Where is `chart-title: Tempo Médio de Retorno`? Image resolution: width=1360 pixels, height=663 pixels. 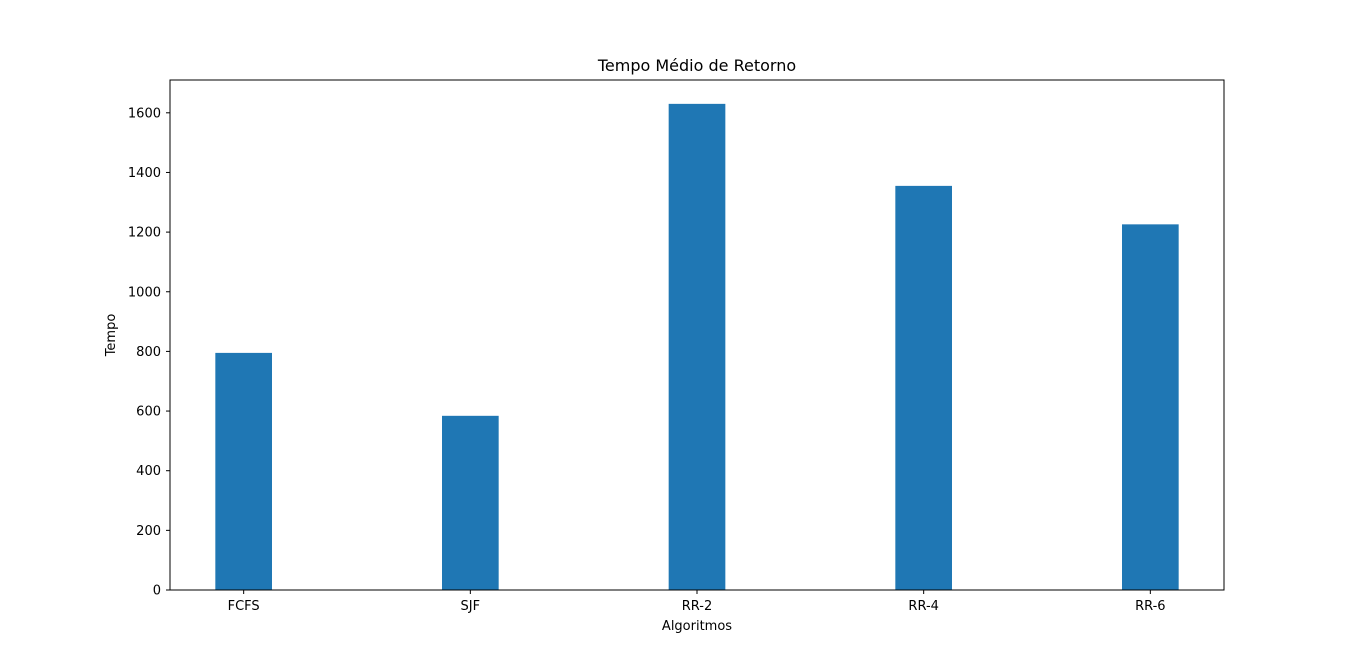 chart-title: Tempo Médio de Retorno is located at coordinates (696, 65).